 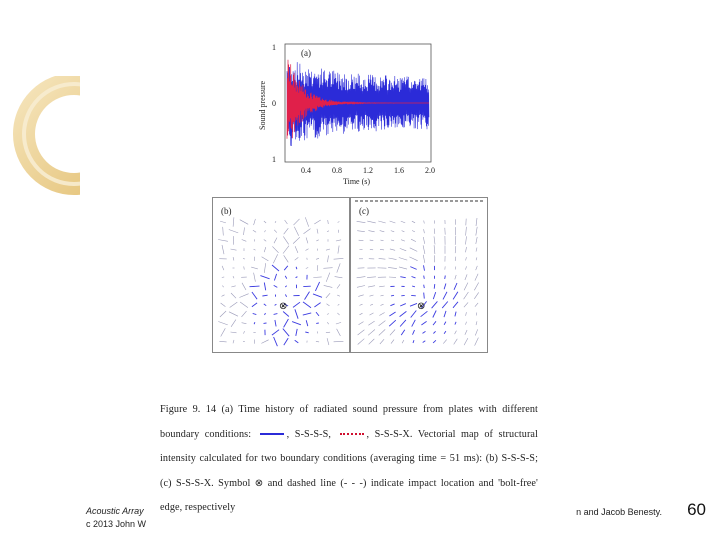 What do you see at coordinates (351, 434) in the screenshot?
I see `red-dotted-legend-swatch` at bounding box center [351, 434].